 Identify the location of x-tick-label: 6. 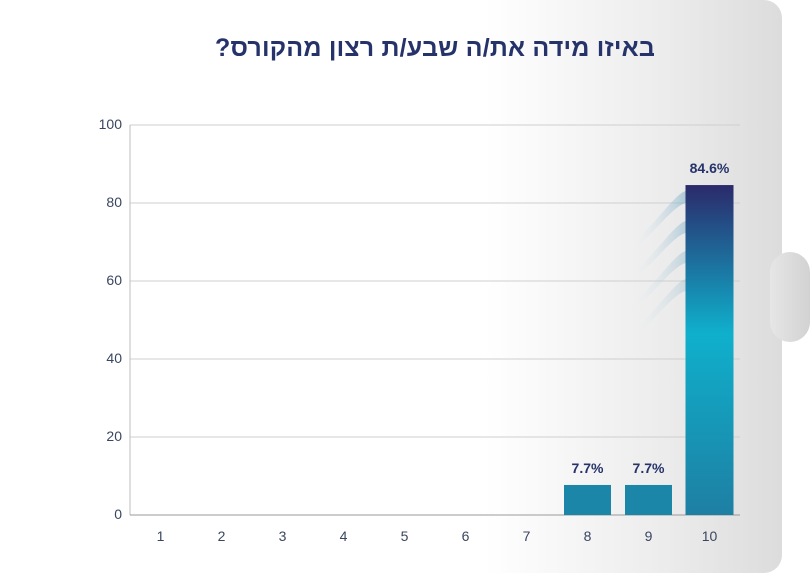
(466, 536).